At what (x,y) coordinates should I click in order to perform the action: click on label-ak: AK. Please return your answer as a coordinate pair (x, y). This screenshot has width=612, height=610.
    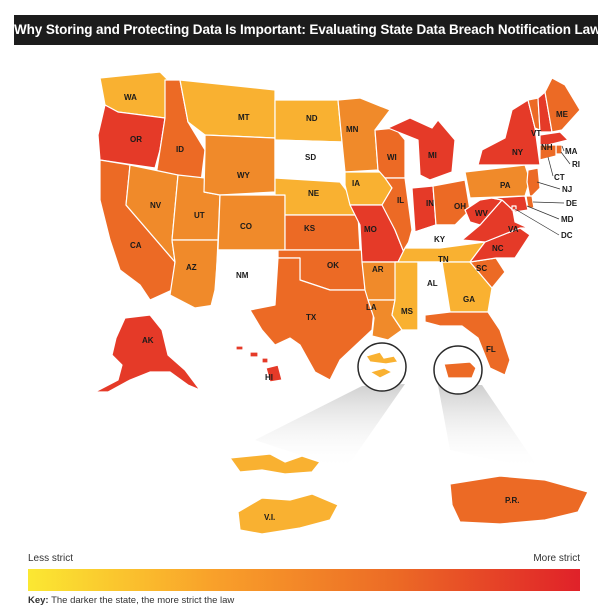
    Looking at the image, I should click on (148, 340).